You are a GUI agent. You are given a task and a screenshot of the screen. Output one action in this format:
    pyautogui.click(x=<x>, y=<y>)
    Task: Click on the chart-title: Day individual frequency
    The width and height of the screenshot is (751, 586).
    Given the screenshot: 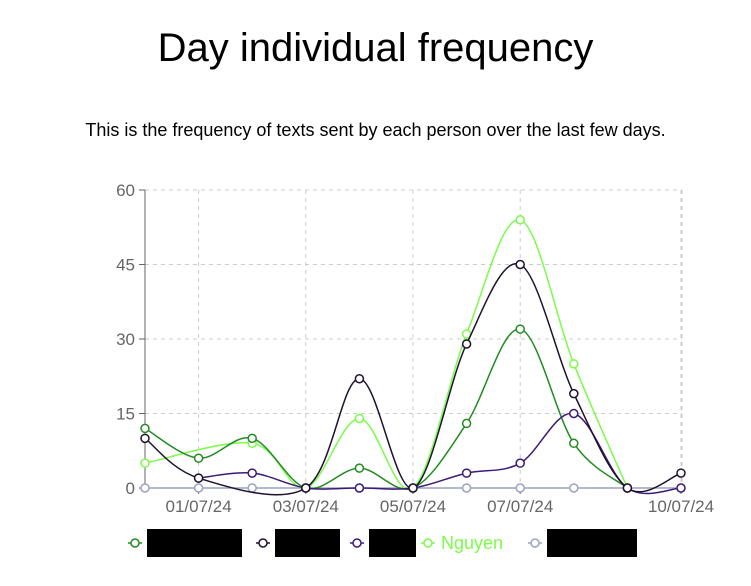 What is the action you would take?
    pyautogui.click(x=375, y=48)
    